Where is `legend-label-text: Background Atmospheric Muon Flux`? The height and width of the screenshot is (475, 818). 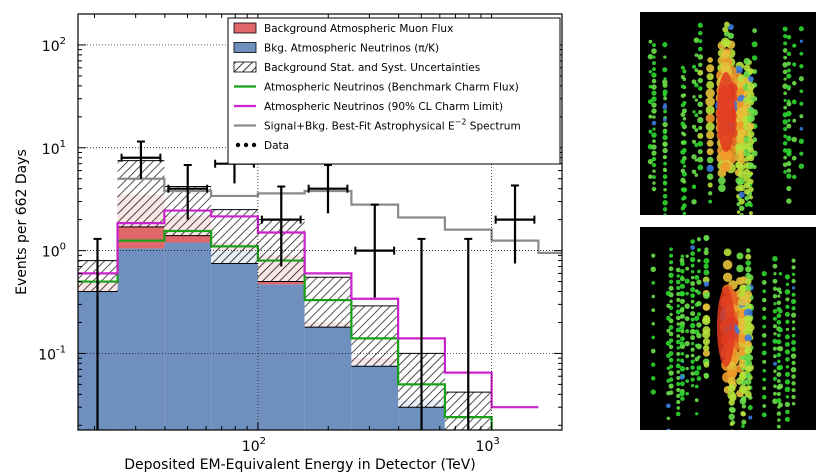
legend-label-text: Background Atmospheric Muon Flux is located at coordinates (358, 29).